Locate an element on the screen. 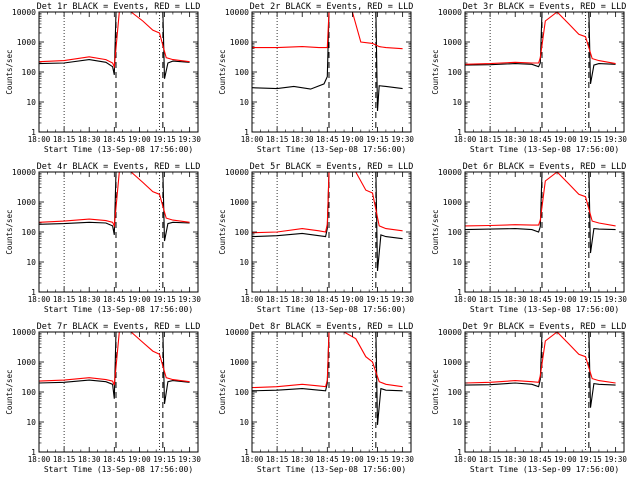 The width and height of the screenshot is (640, 485). panel-title: Det 4r BLACK = Events, RED = LLD is located at coordinates (119, 167).